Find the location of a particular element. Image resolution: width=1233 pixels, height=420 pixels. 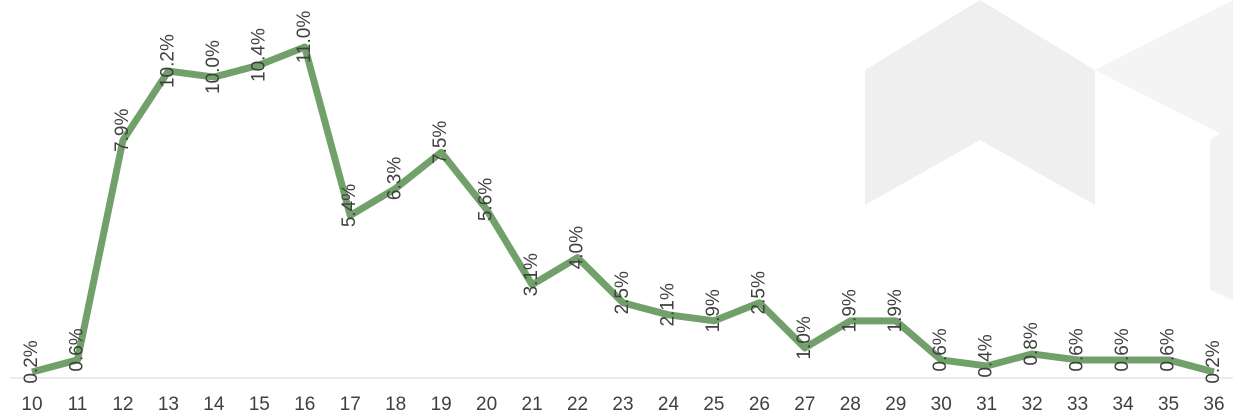

x-tick-label: 16 is located at coordinates (304, 404).